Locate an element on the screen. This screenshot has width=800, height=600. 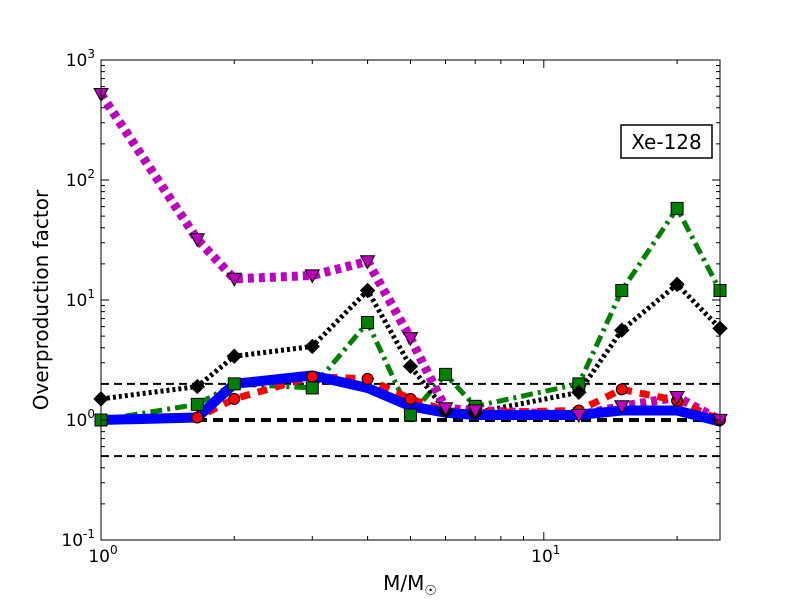
x-tick-label-2: 10¹ is located at coordinates (545, 555).